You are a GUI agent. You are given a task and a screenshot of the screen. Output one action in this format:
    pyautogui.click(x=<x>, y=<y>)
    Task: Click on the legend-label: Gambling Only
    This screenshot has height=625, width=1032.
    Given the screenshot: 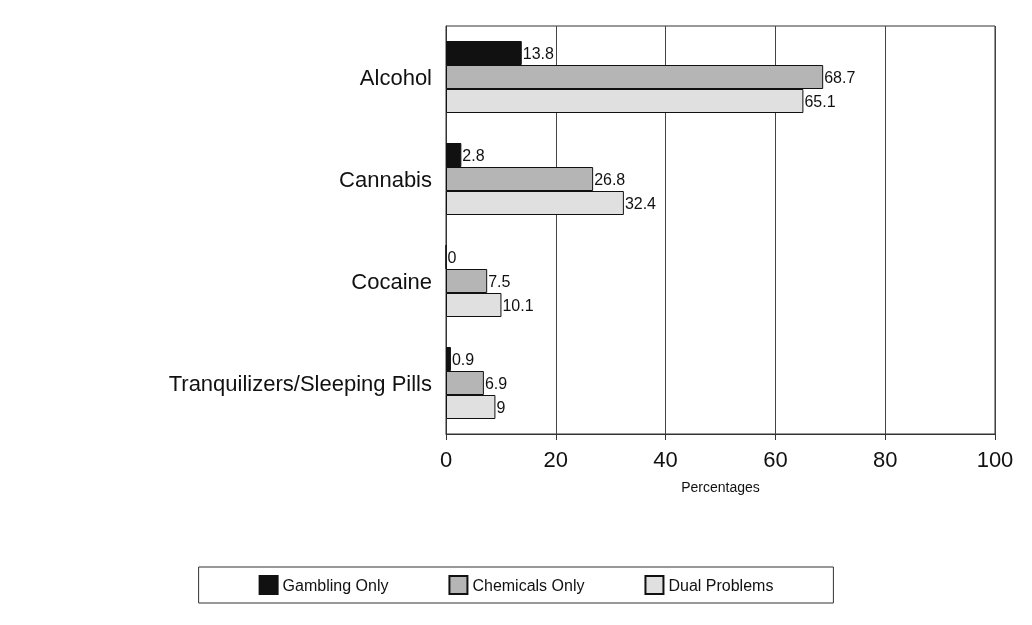 What is the action you would take?
    pyautogui.click(x=335, y=585)
    